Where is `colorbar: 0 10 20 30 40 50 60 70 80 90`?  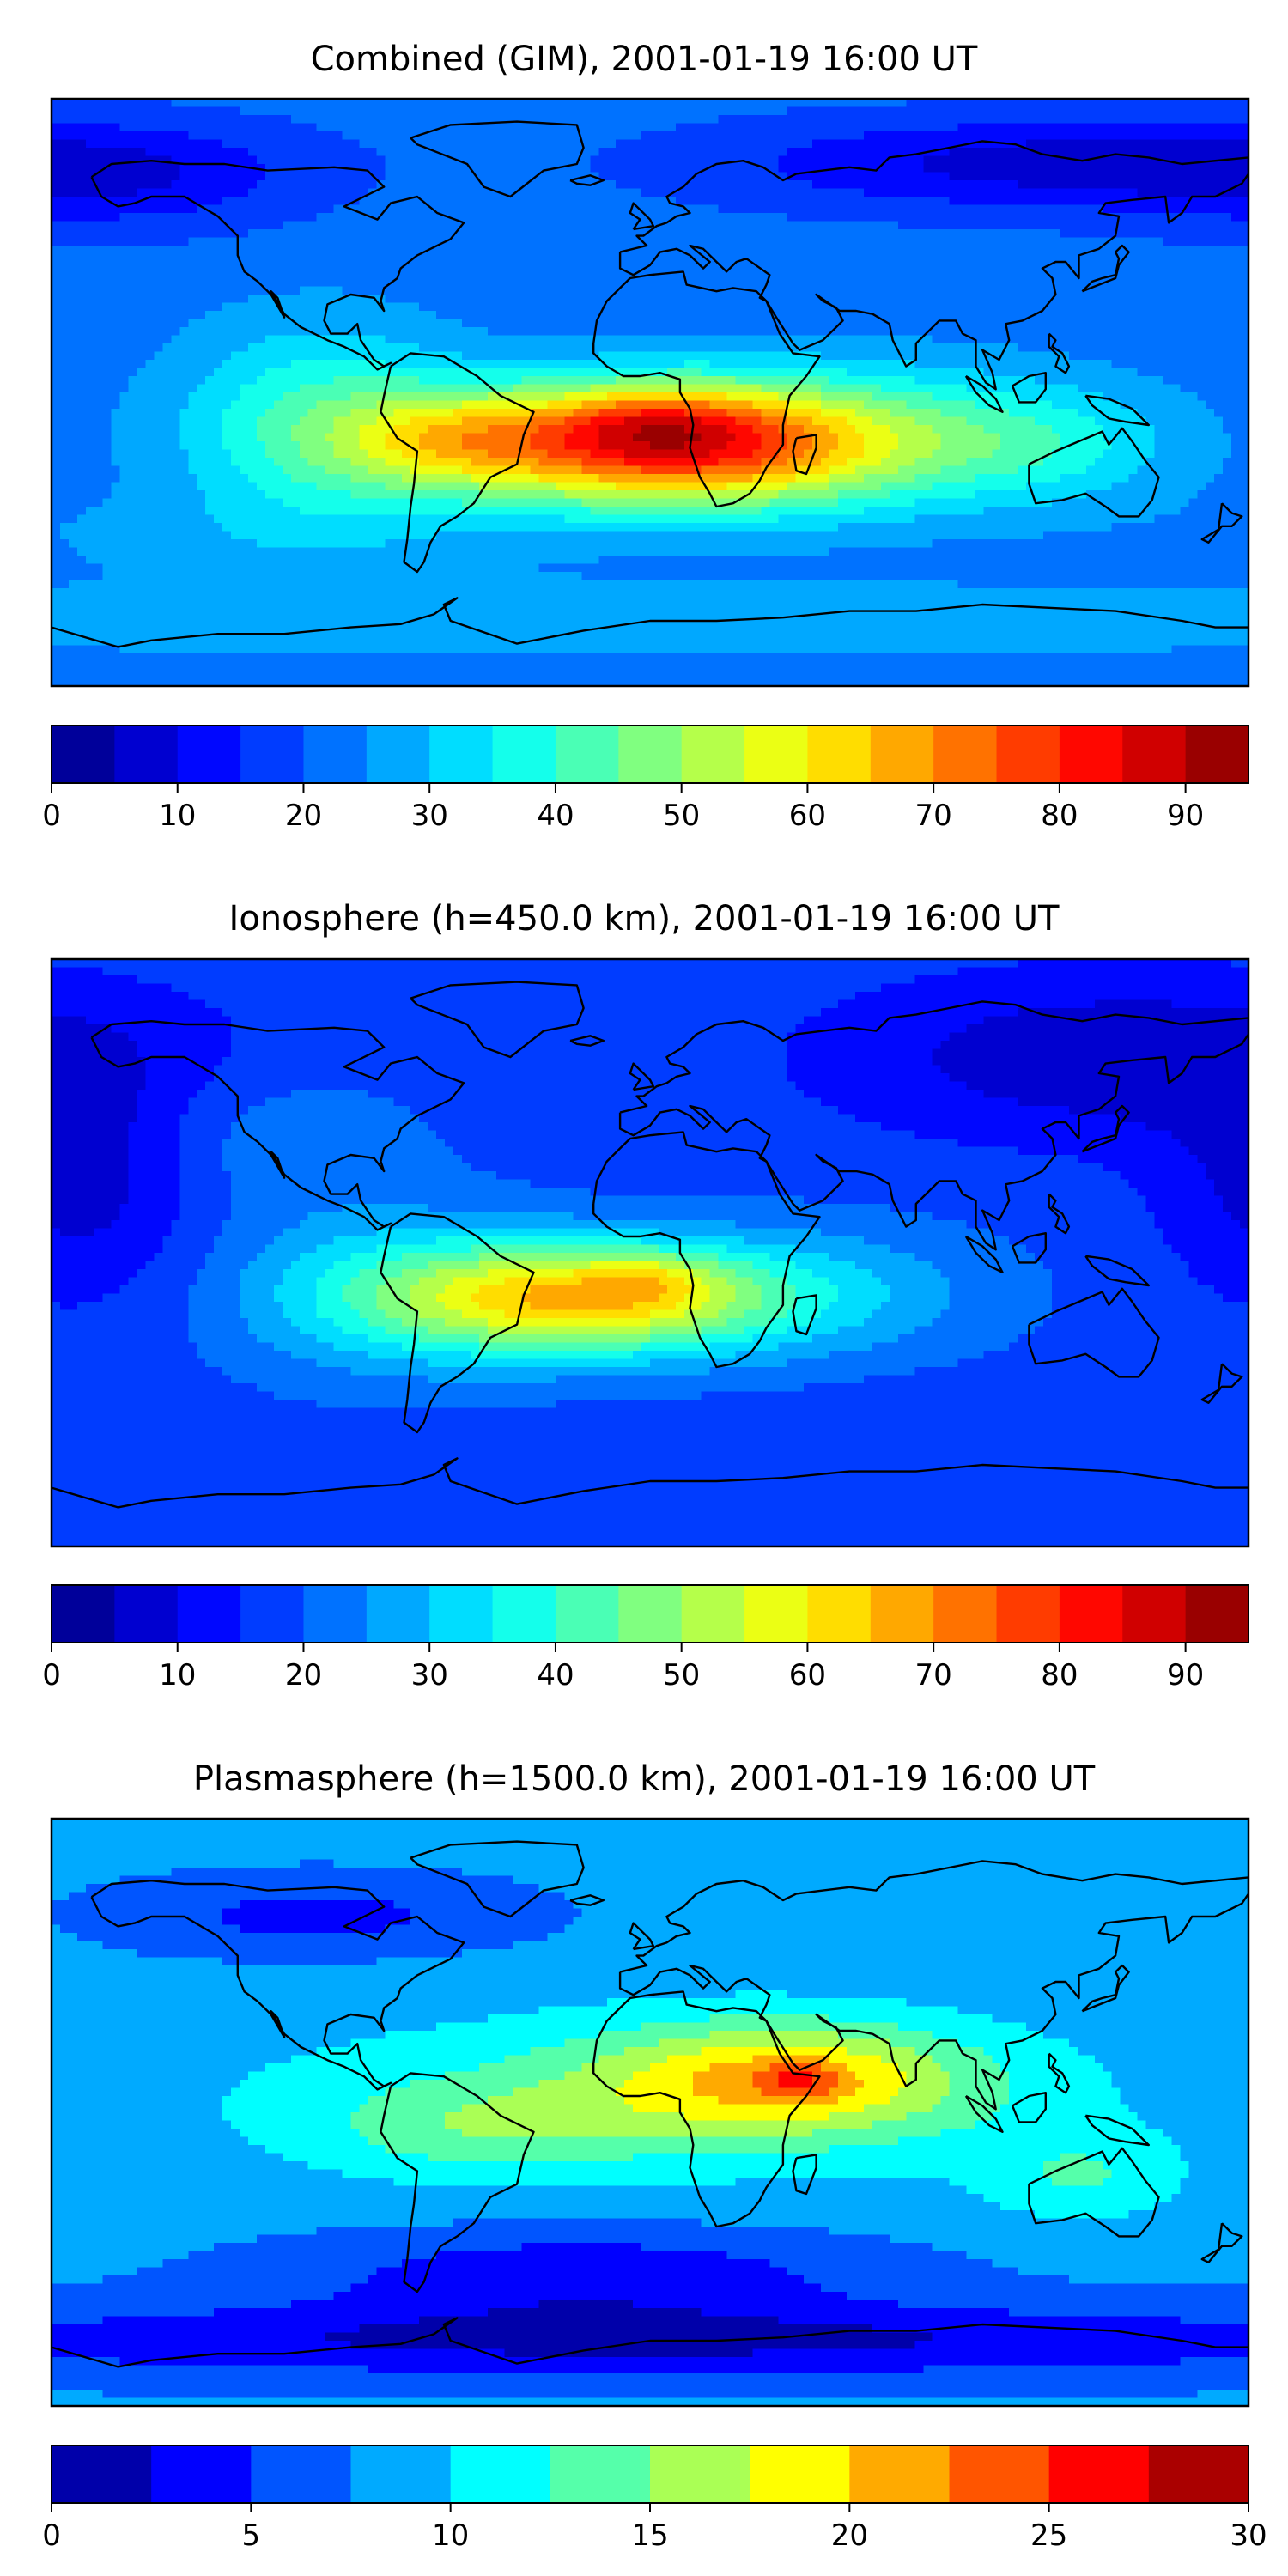
colorbar: 0 10 20 30 40 50 60 70 80 90 is located at coordinates (645, 779).